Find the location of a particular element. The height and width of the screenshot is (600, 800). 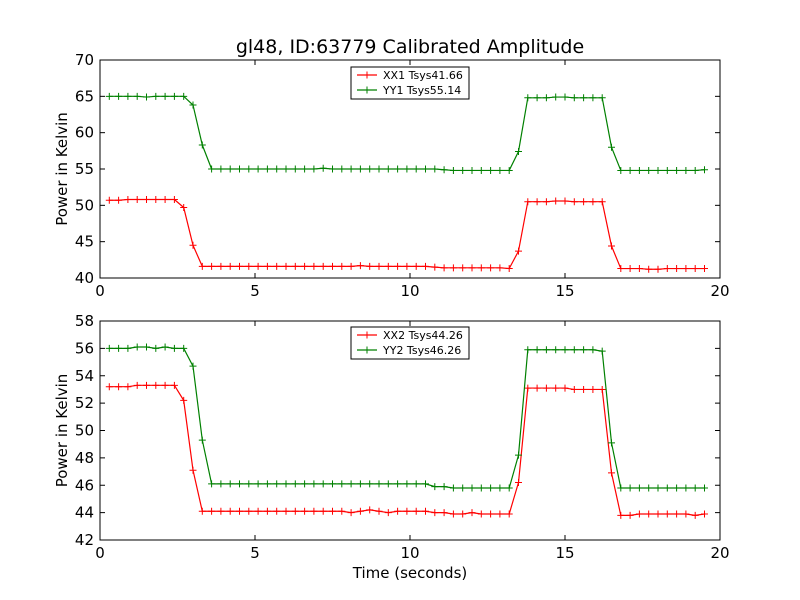

y-tick-label: 40 is located at coordinates (84, 278).